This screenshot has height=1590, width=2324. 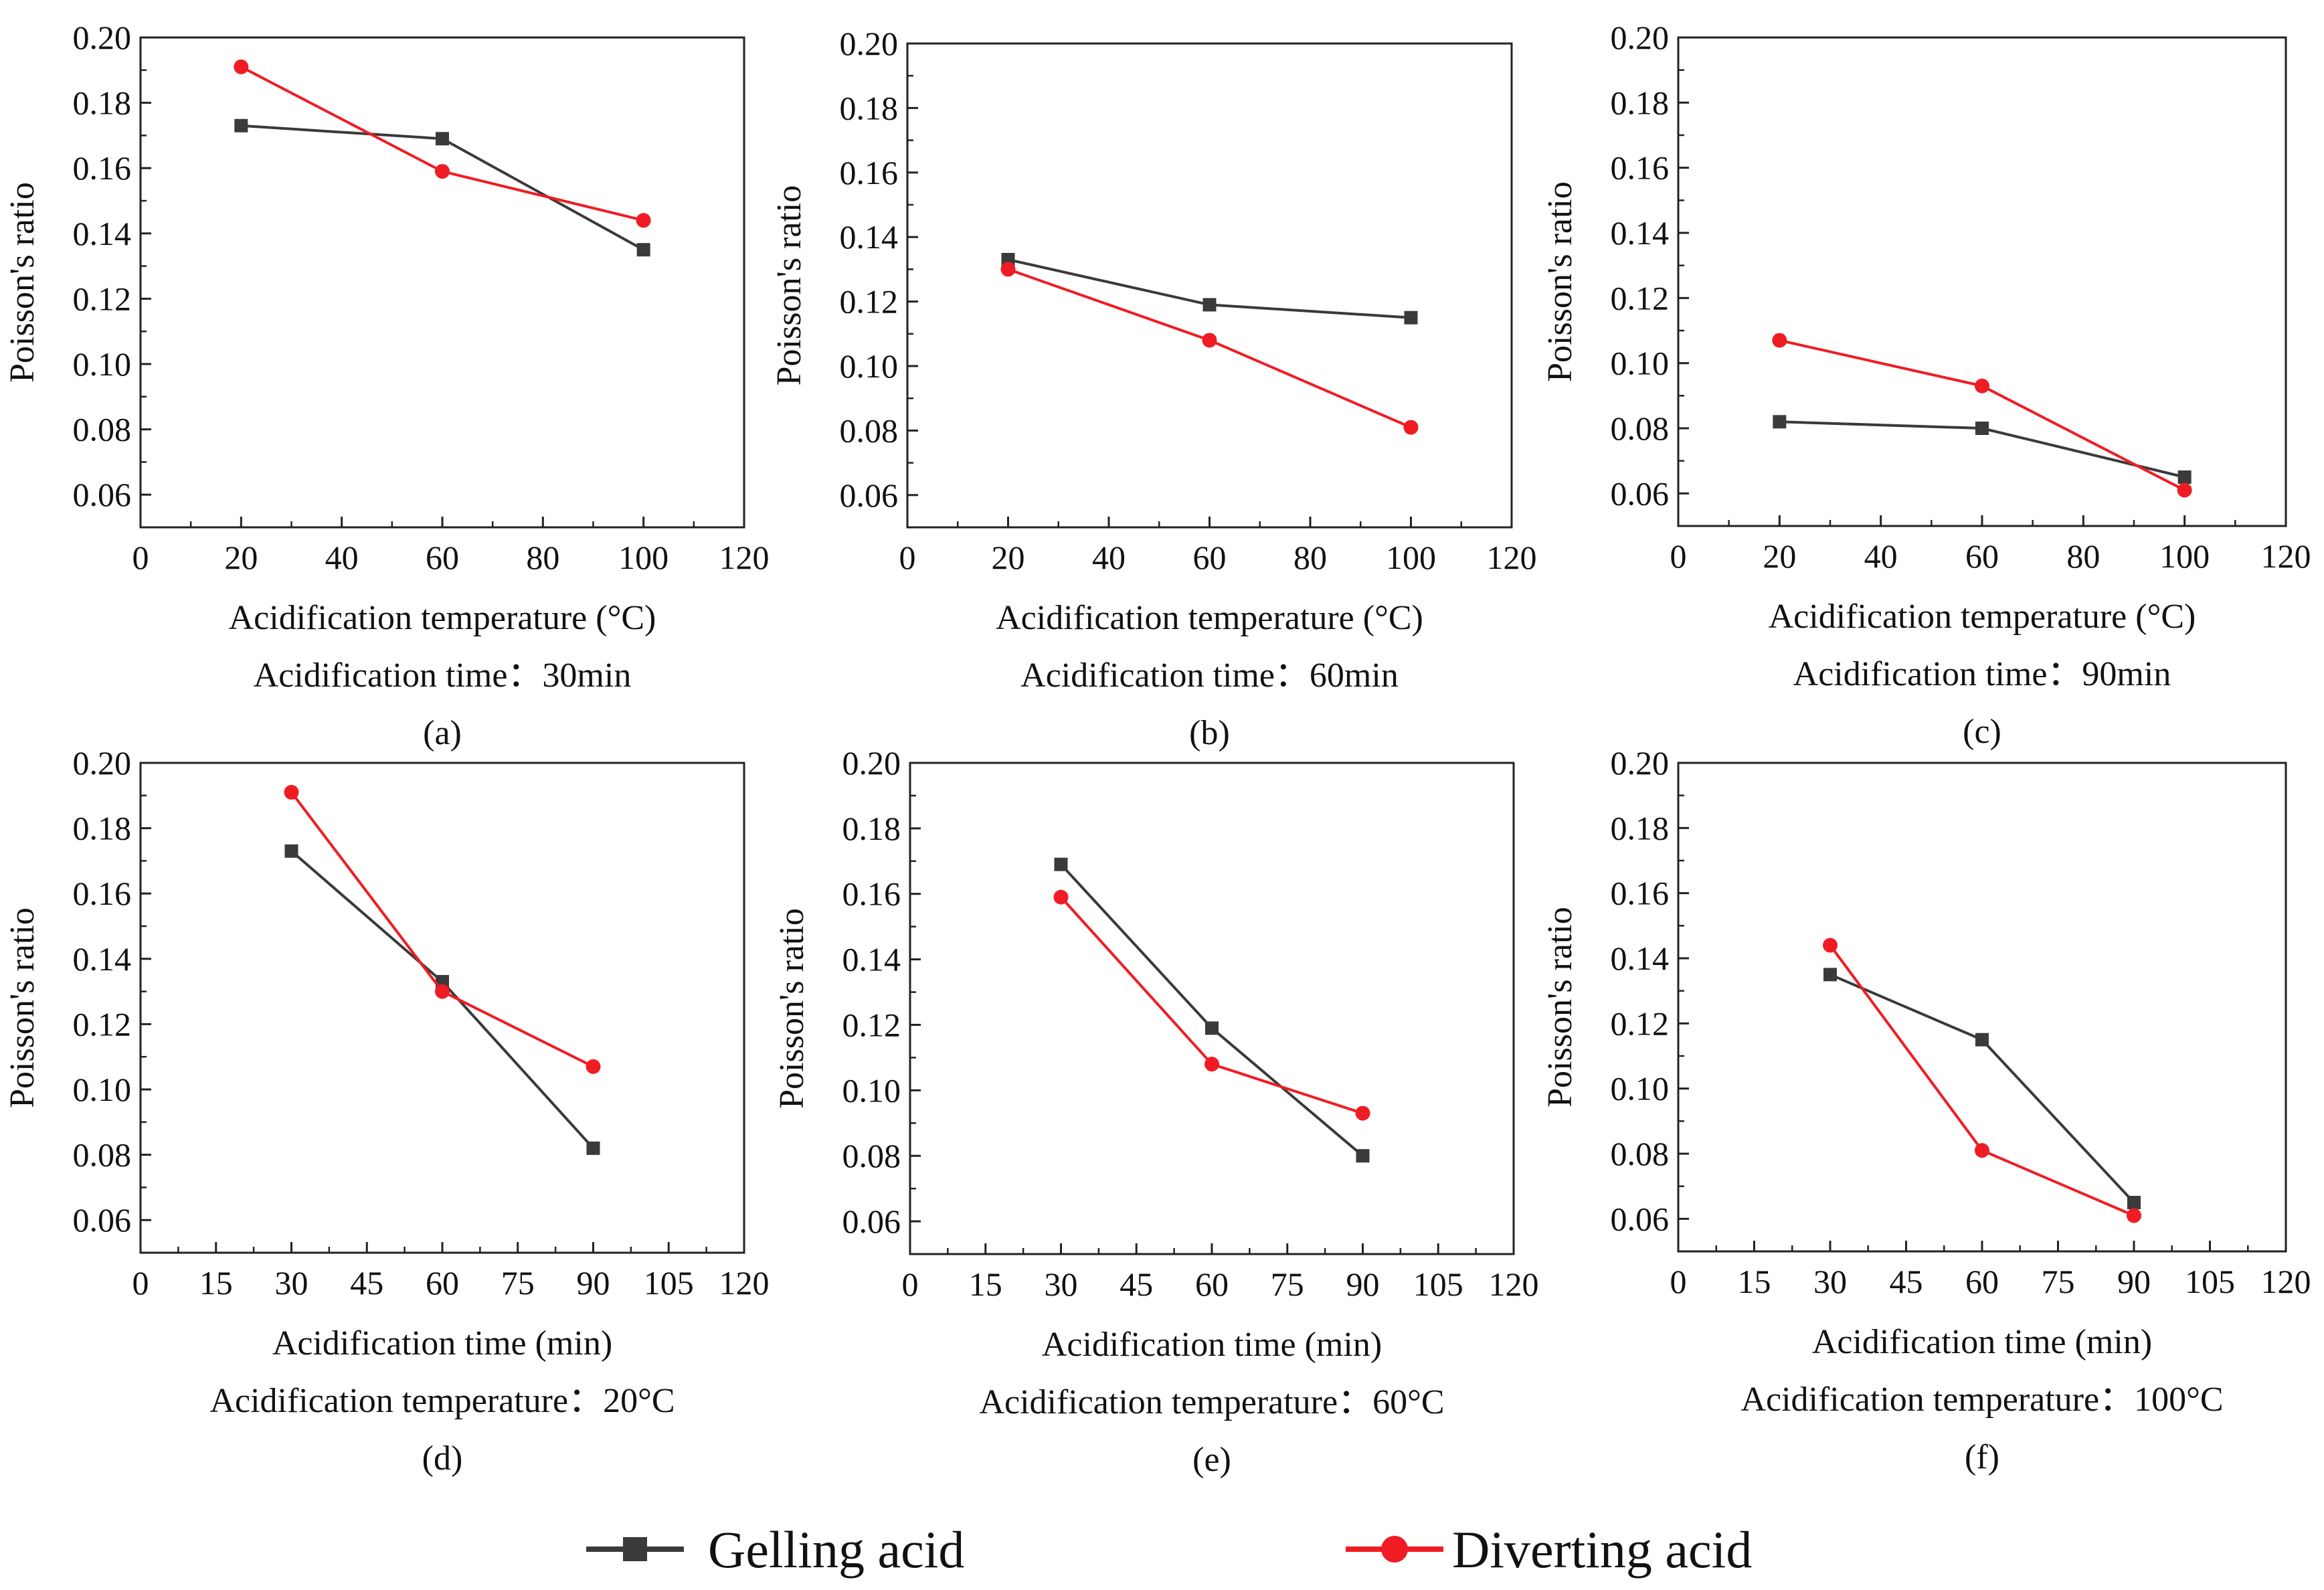 I want to click on panel-label: (a), so click(x=442, y=733).